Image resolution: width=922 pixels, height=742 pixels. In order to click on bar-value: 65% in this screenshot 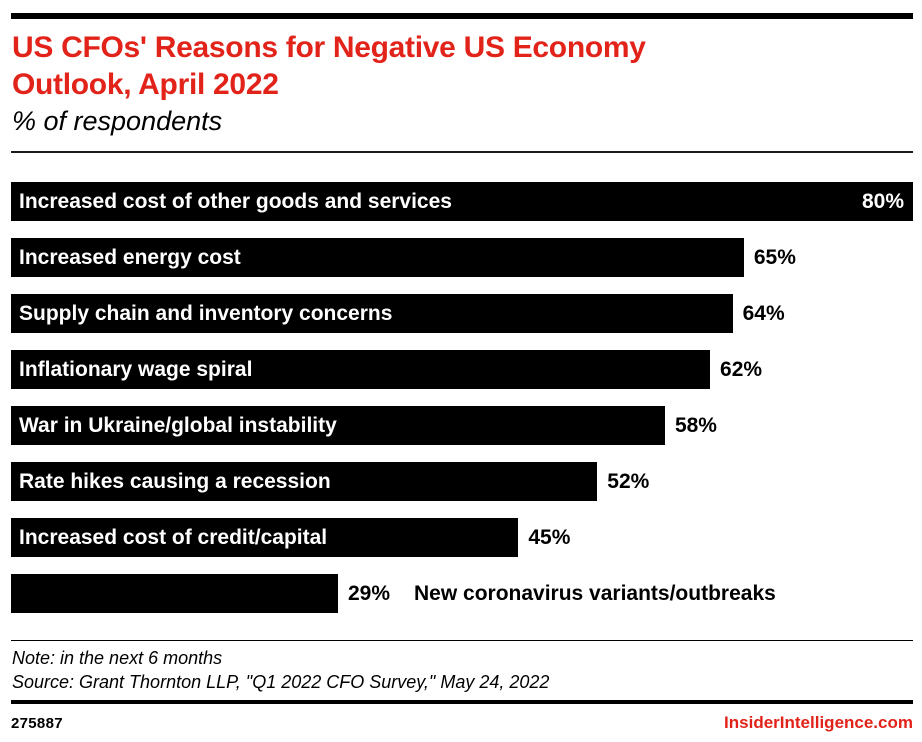, I will do `click(774, 257)`.